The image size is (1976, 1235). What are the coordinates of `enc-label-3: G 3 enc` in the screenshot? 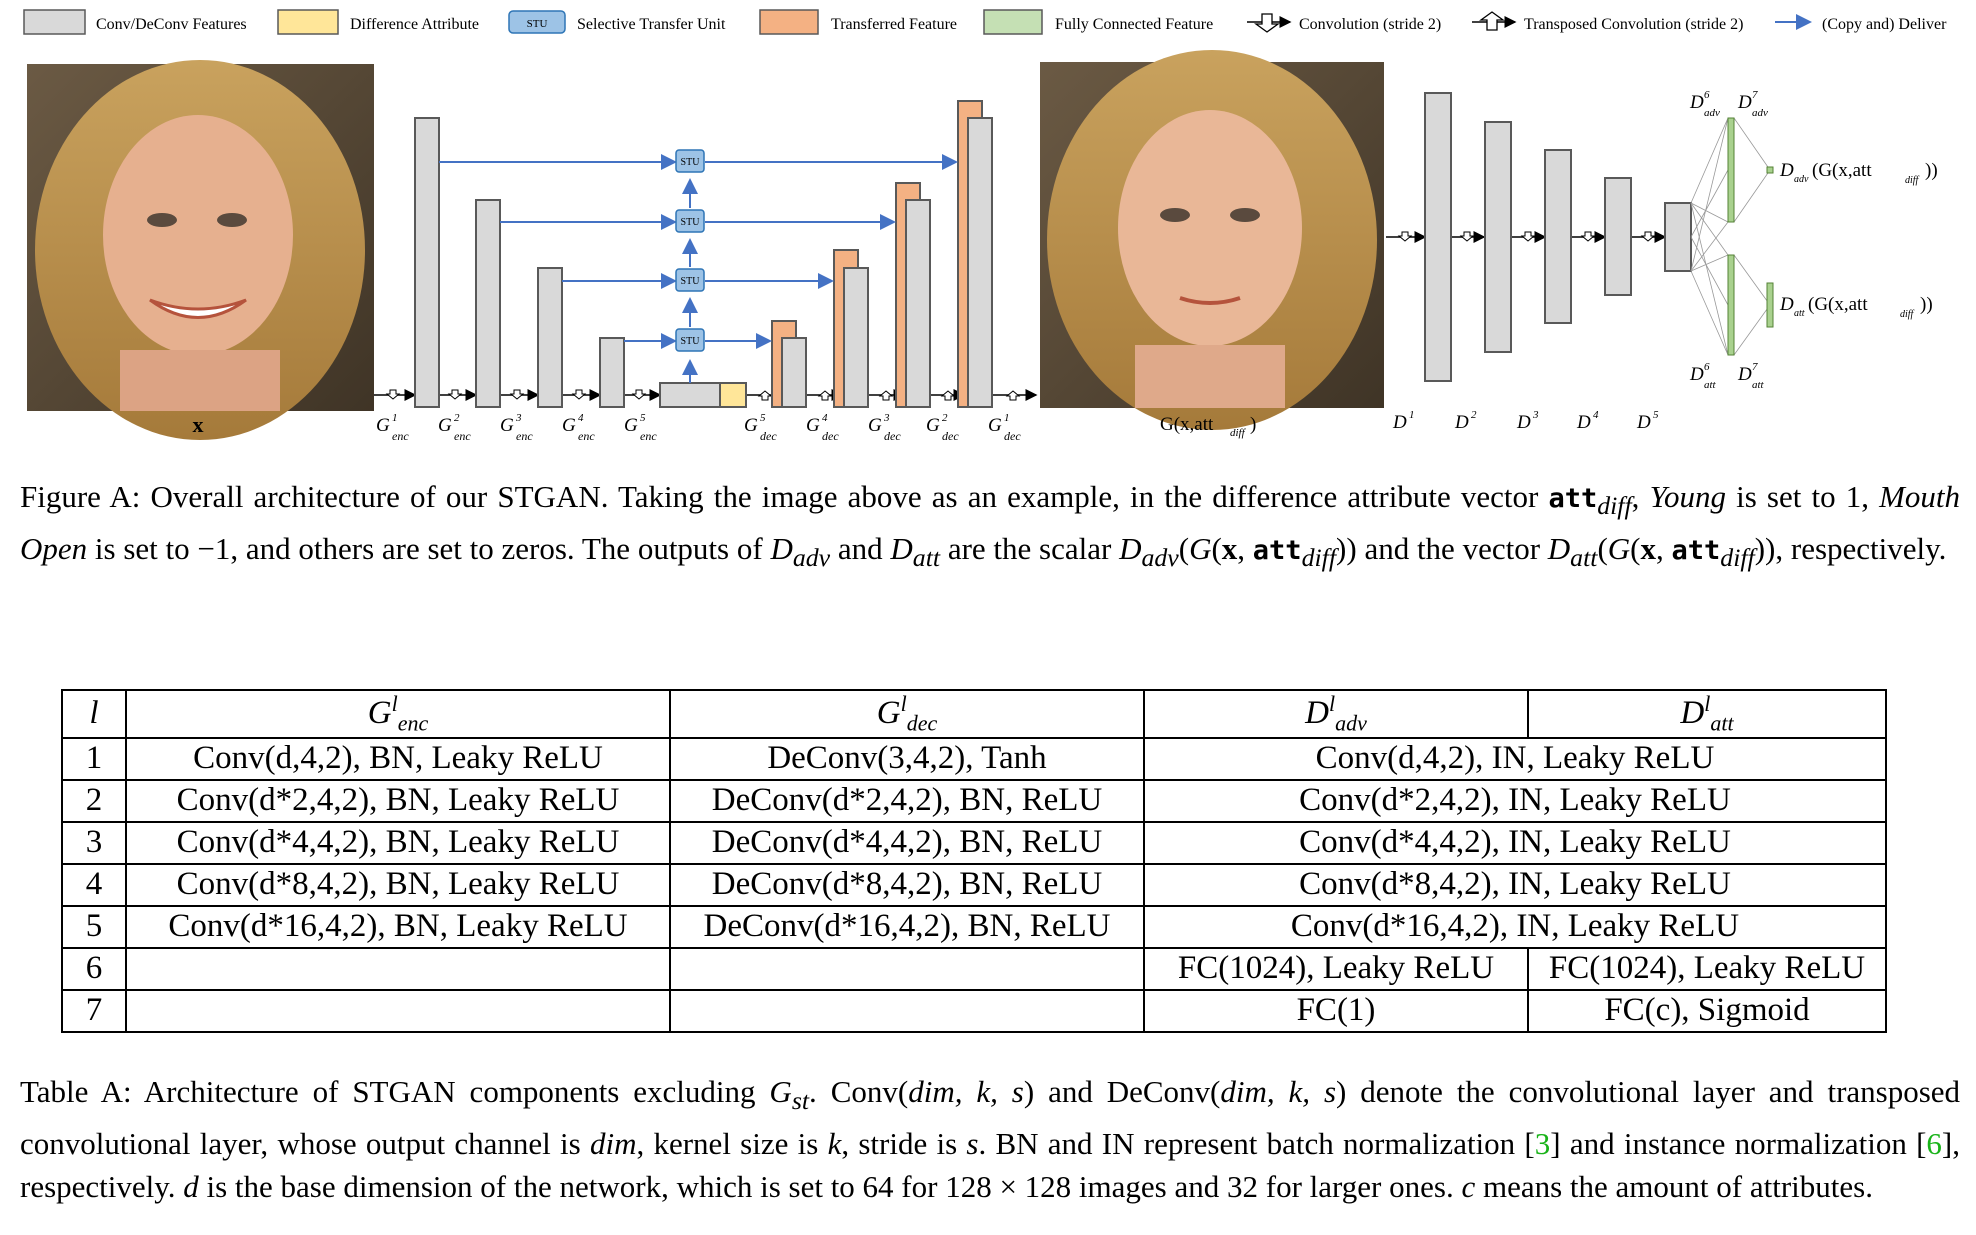 It's located at (516, 427).